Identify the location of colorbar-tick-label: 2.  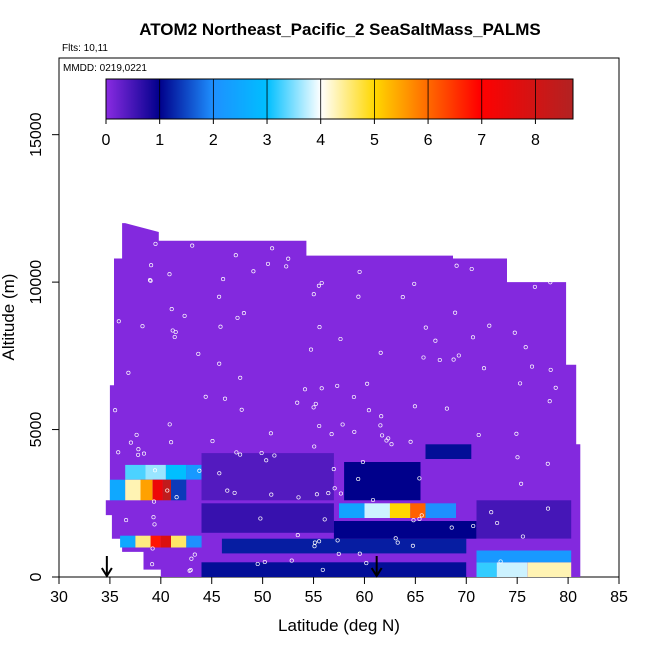
(213, 140).